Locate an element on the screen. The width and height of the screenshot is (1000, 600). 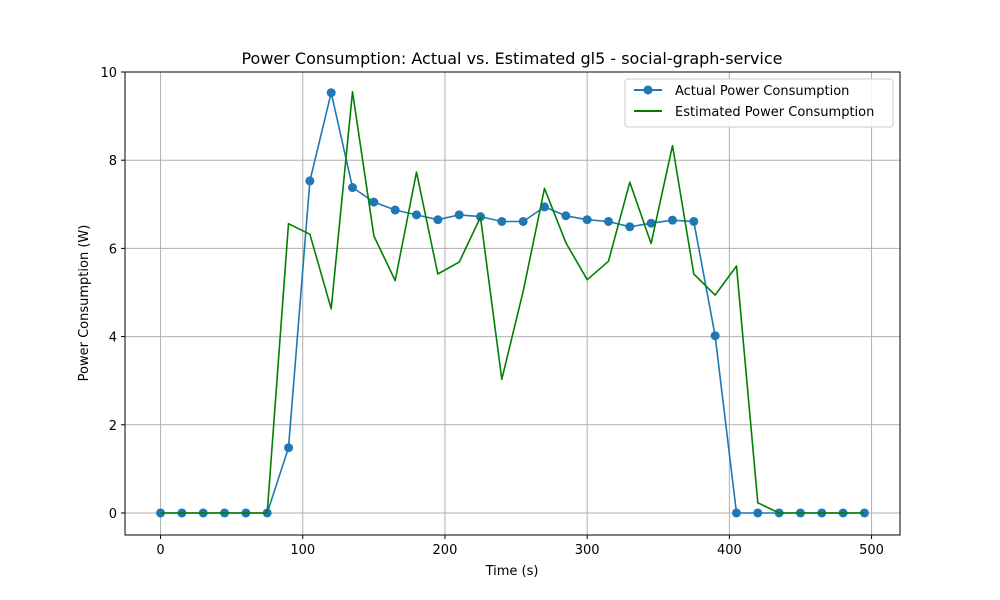
x-tick-label: 100 is located at coordinates (302, 550).